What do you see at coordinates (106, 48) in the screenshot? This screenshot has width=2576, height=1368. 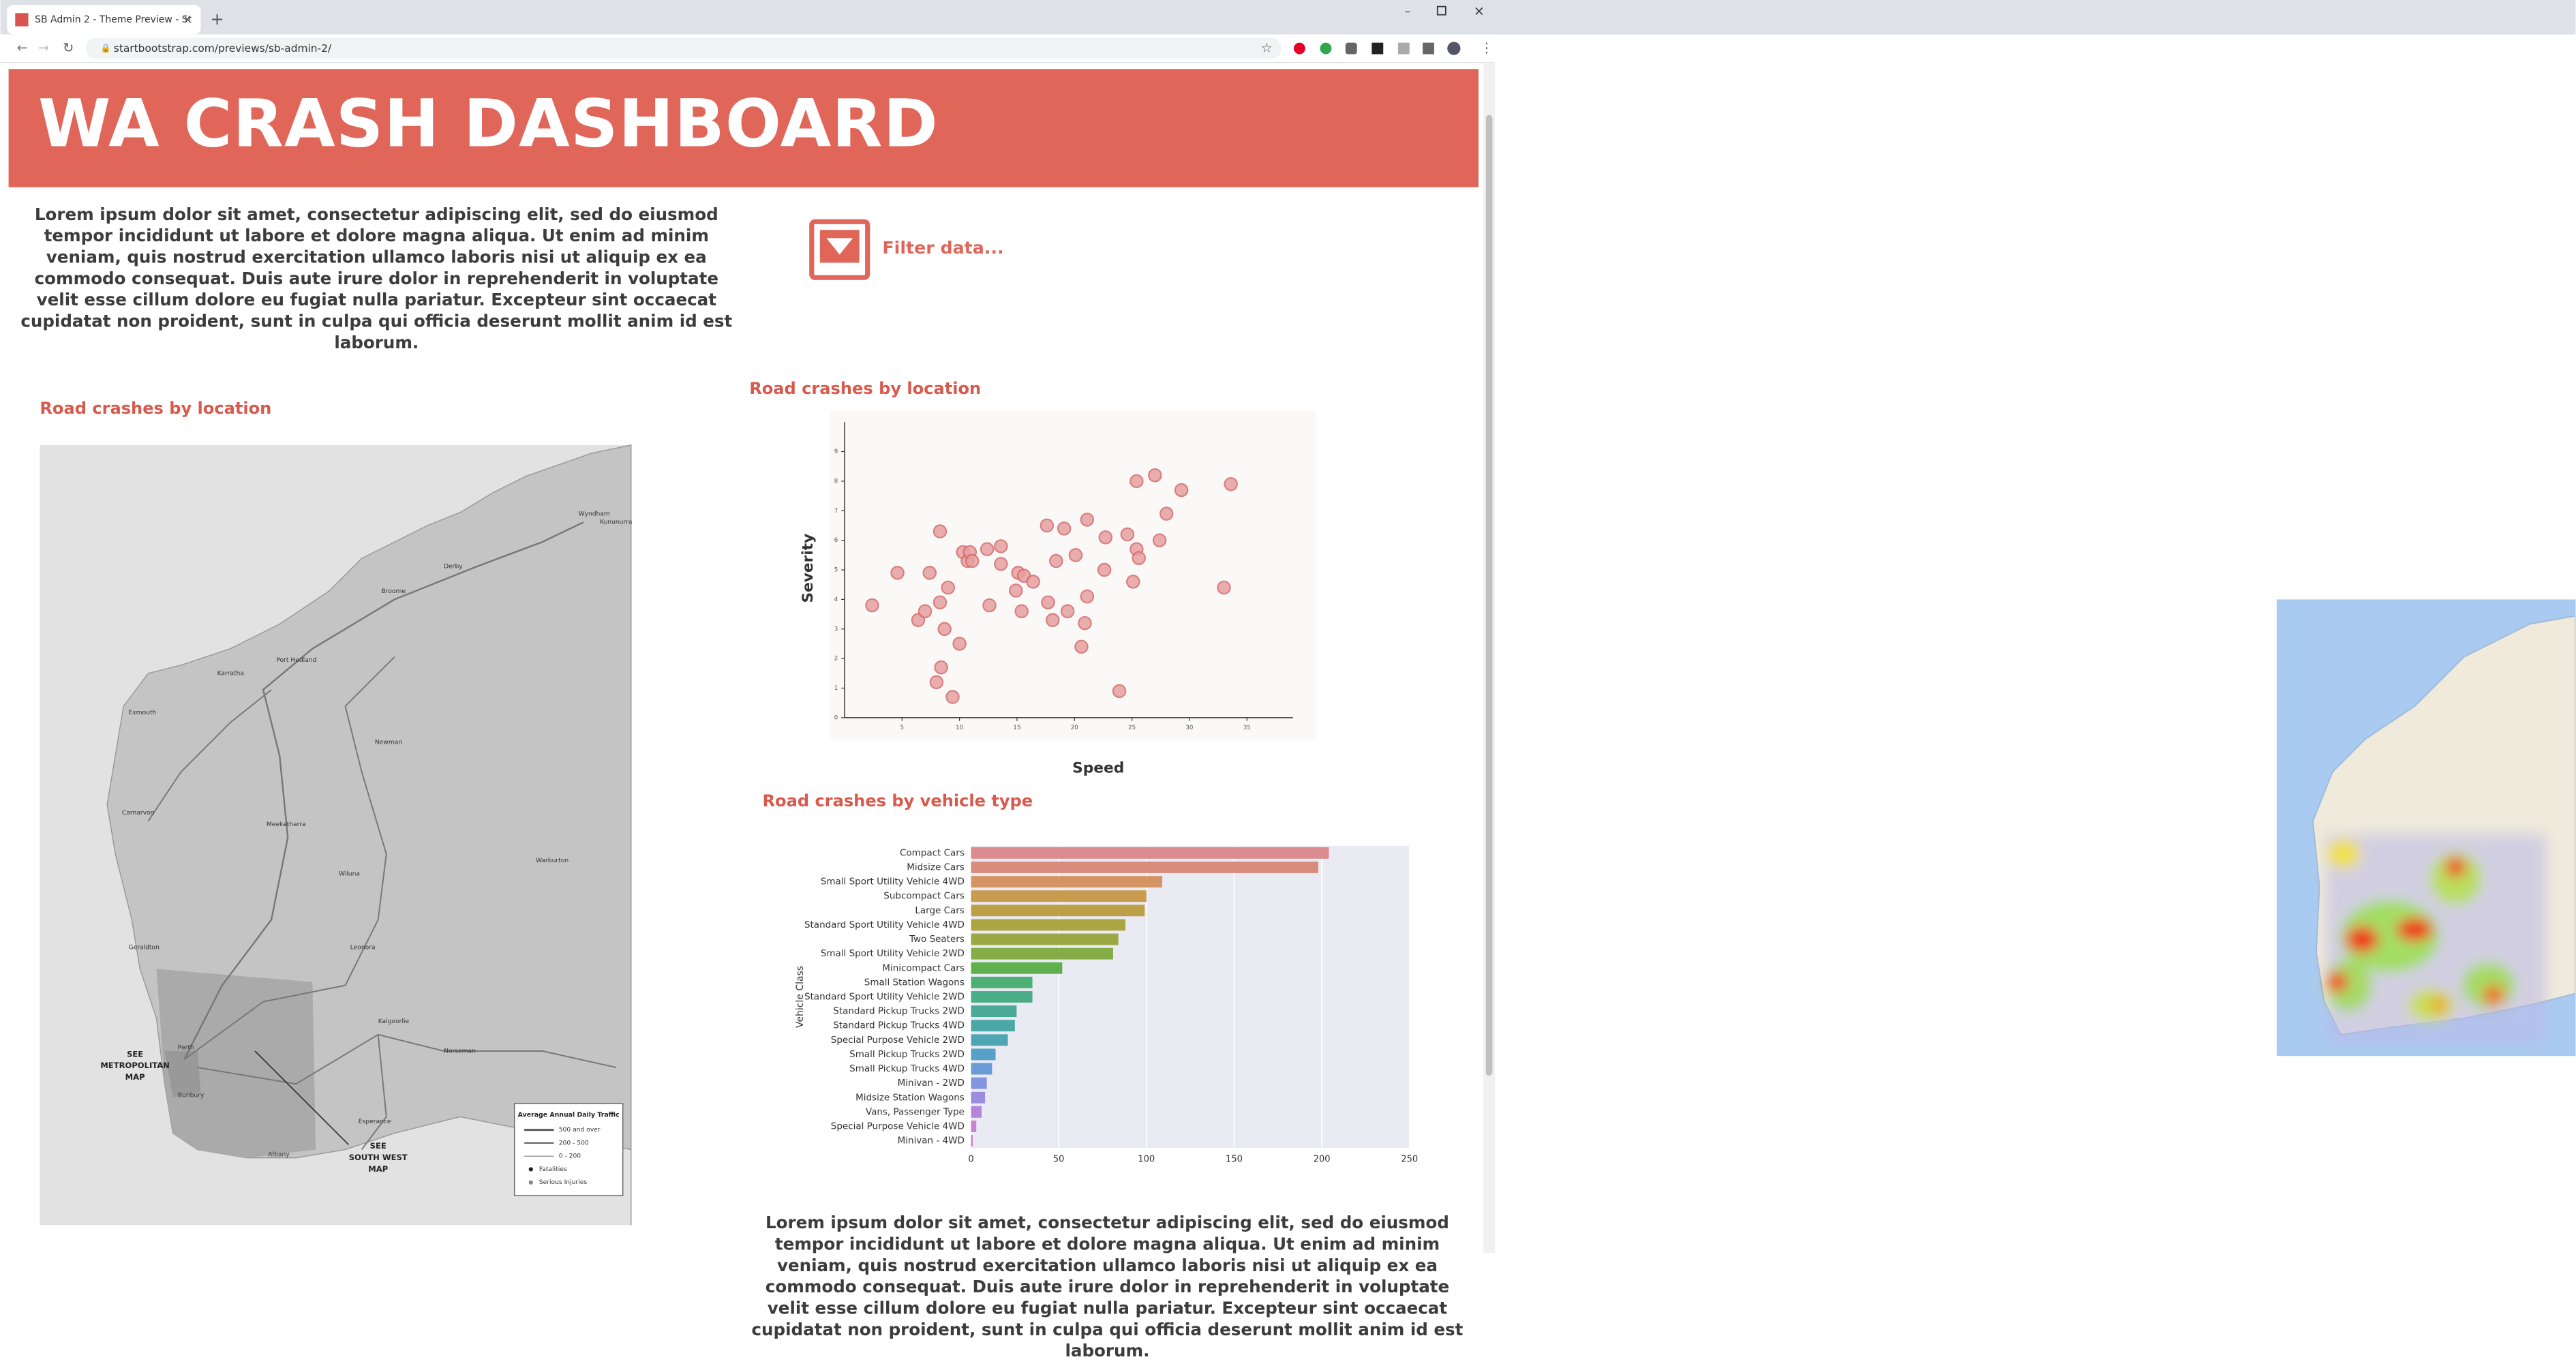 I see `lock-icon: 🔒` at bounding box center [106, 48].